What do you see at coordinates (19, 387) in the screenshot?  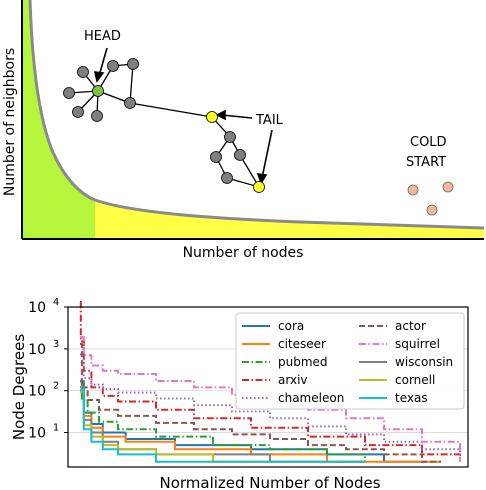 I see `chart-y-label: Node Degrees` at bounding box center [19, 387].